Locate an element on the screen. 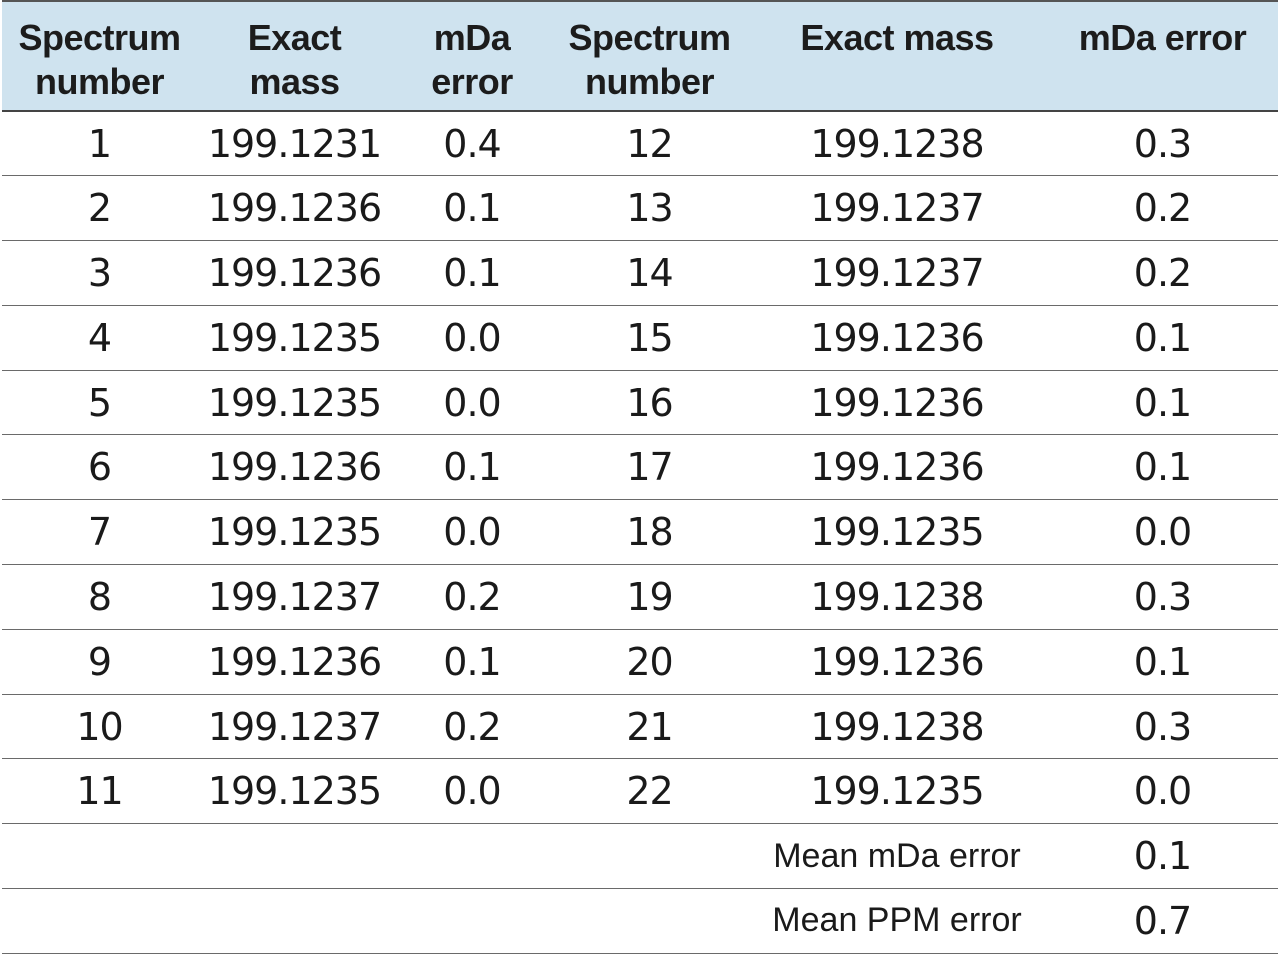  table-cell: 6 is located at coordinates (99, 467).